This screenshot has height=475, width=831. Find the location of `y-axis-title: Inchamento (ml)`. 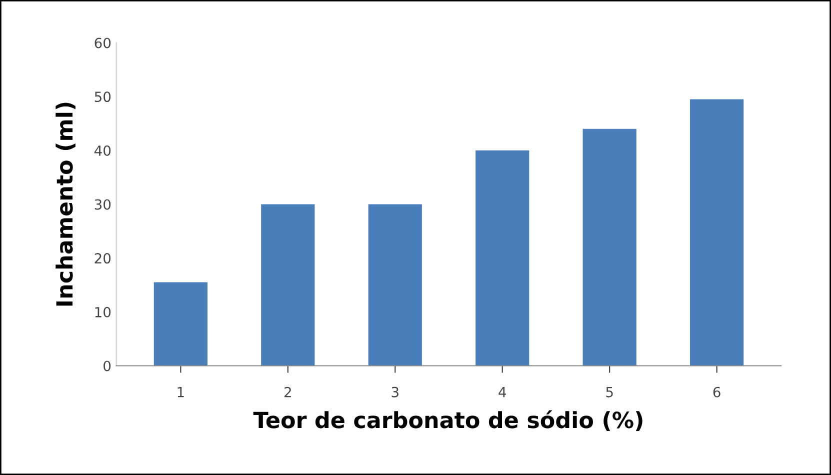

y-axis-title: Inchamento (ml) is located at coordinates (66, 204).